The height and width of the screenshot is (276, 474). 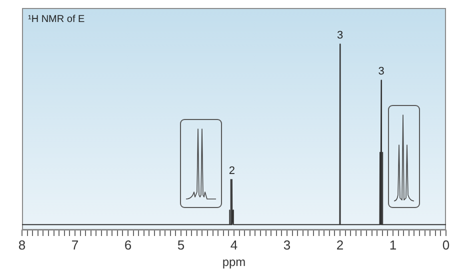 I want to click on x-tick-label: 1, so click(x=393, y=244).